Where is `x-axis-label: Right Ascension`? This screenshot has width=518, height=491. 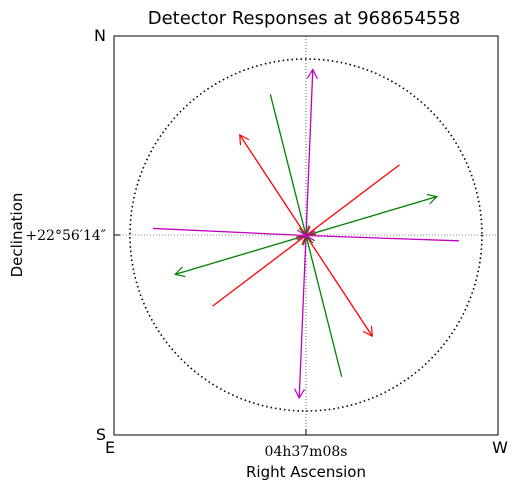
x-axis-label: Right Ascension is located at coordinates (306, 472).